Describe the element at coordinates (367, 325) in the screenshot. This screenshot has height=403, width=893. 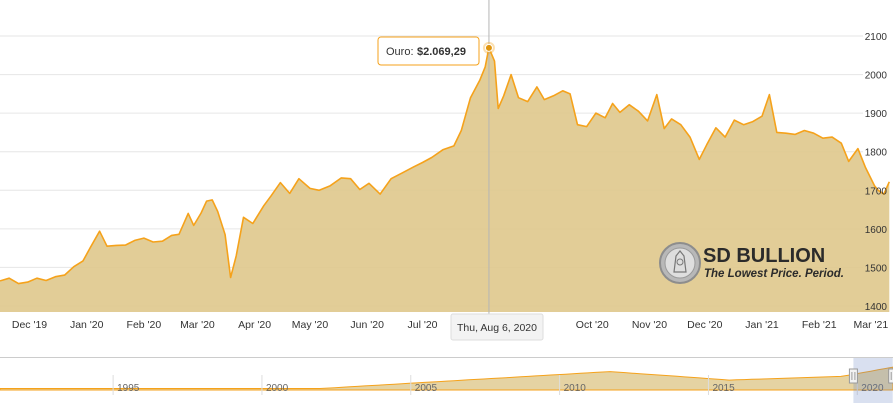
I see `x-tick-label: Jun '20` at that location.